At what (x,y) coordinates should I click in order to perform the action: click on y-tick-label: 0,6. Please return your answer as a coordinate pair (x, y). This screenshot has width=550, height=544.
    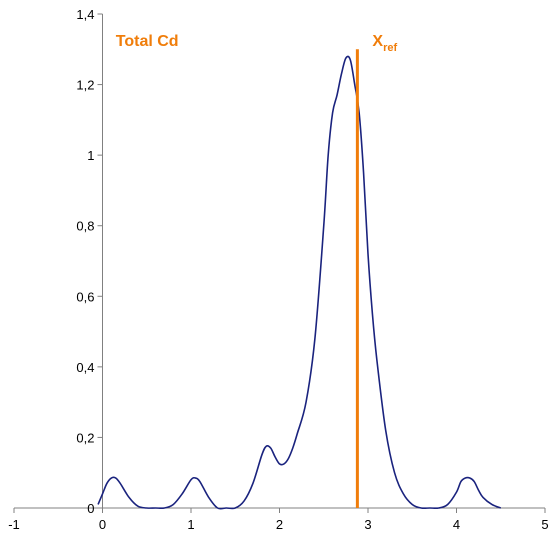
    Looking at the image, I should click on (85, 296).